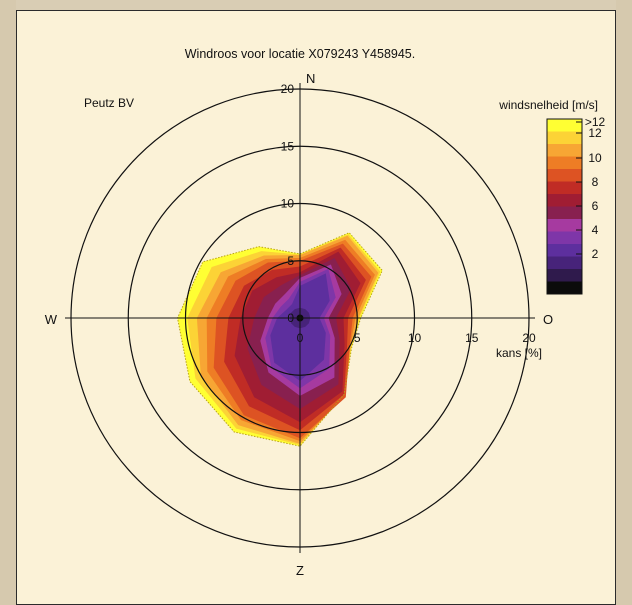  What do you see at coordinates (290, 261) in the screenshot?
I see `tick-label-north: 5` at bounding box center [290, 261].